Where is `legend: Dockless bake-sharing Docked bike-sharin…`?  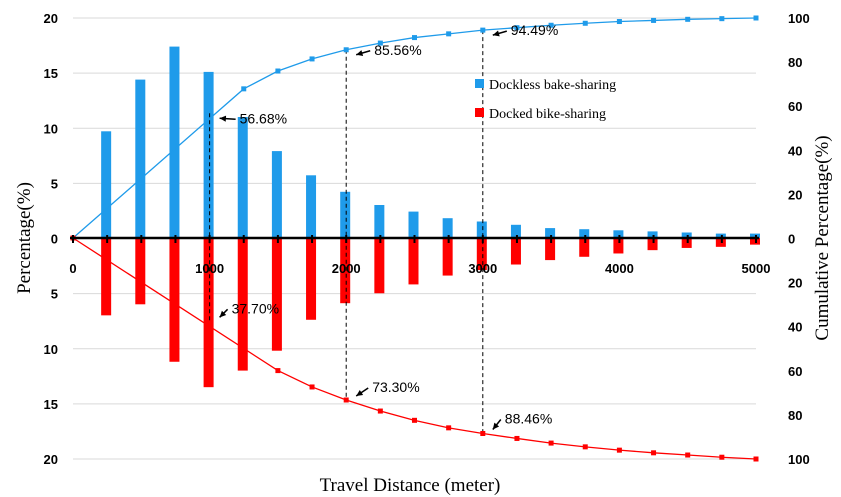 legend: Dockless bake-sharing Docked bike-sharin… is located at coordinates (545, 100).